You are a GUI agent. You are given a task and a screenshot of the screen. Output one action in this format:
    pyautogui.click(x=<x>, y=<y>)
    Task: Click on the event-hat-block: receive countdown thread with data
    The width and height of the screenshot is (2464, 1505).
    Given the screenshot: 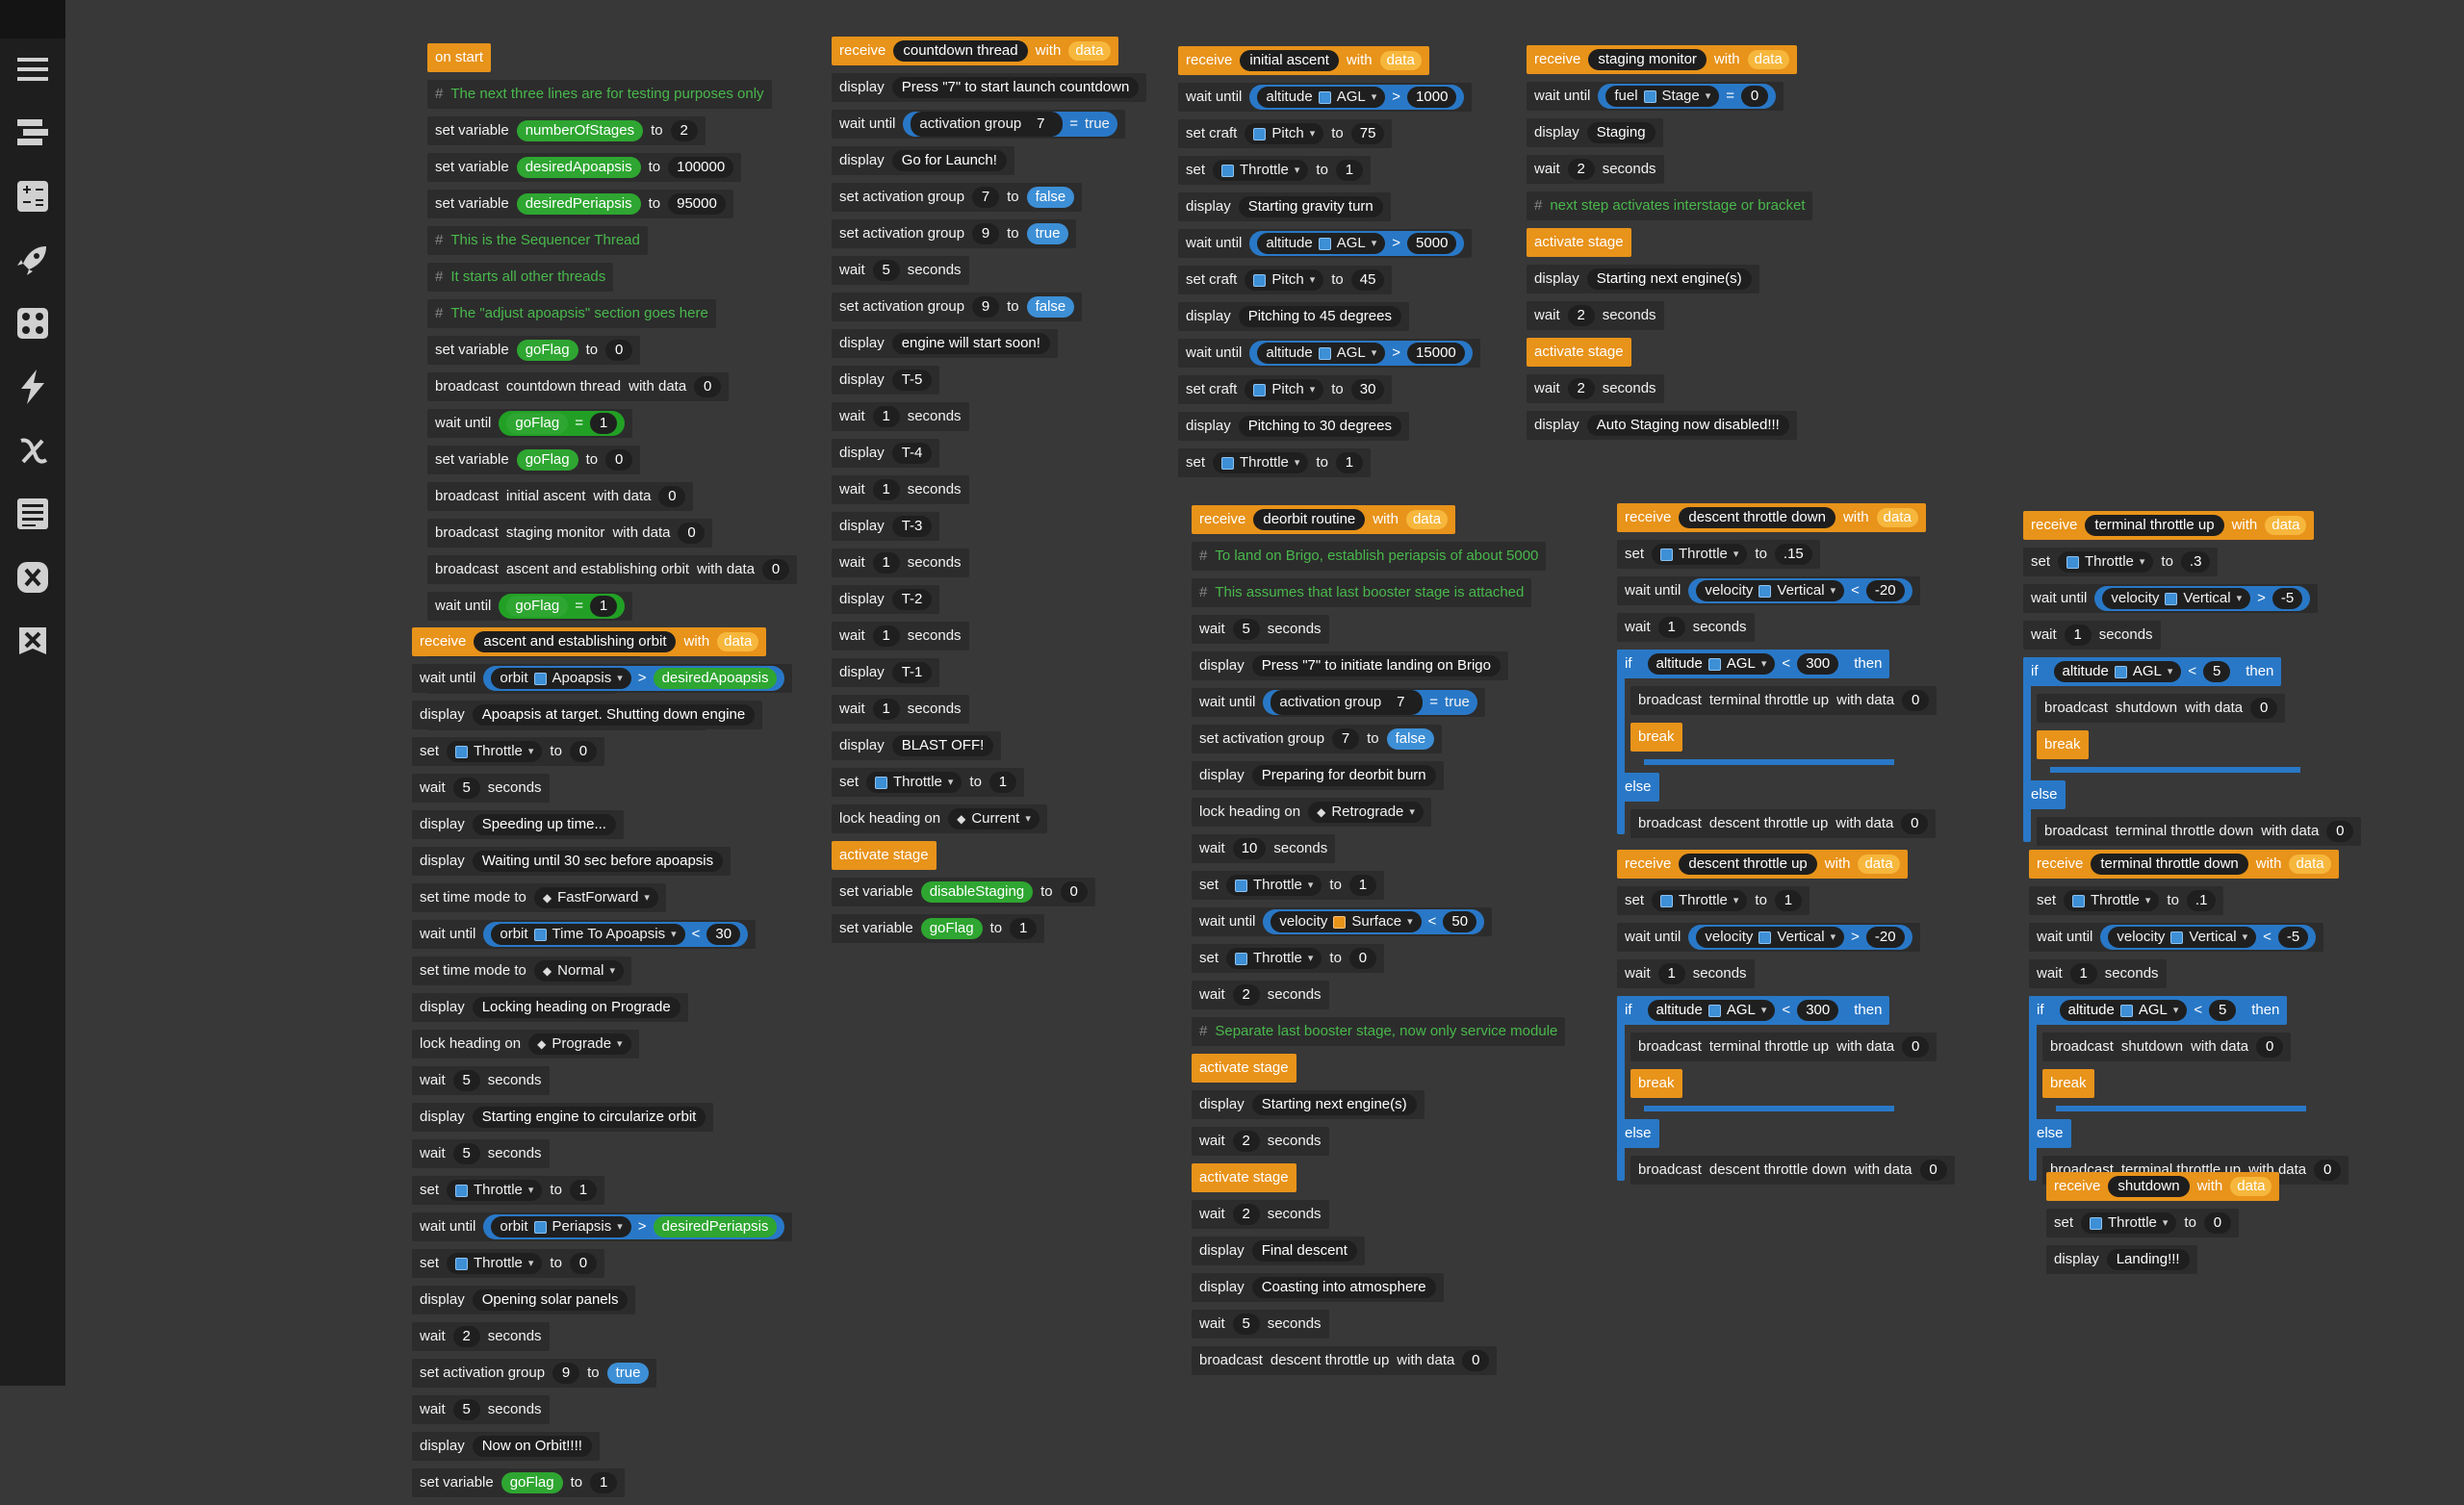 What is the action you would take?
    pyautogui.click(x=975, y=51)
    